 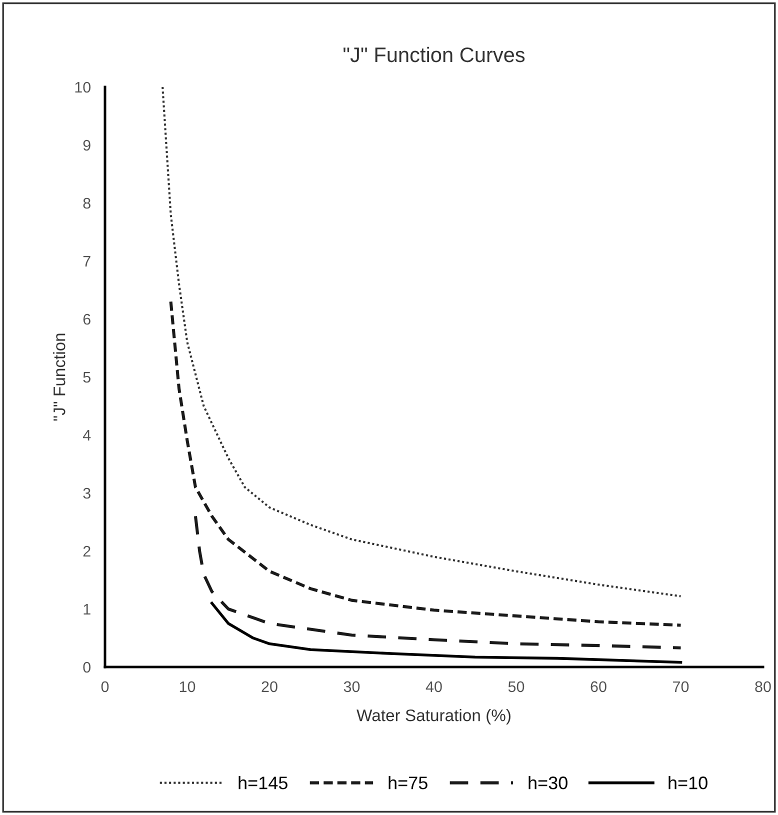 I want to click on legend-label: h=75, so click(x=408, y=783).